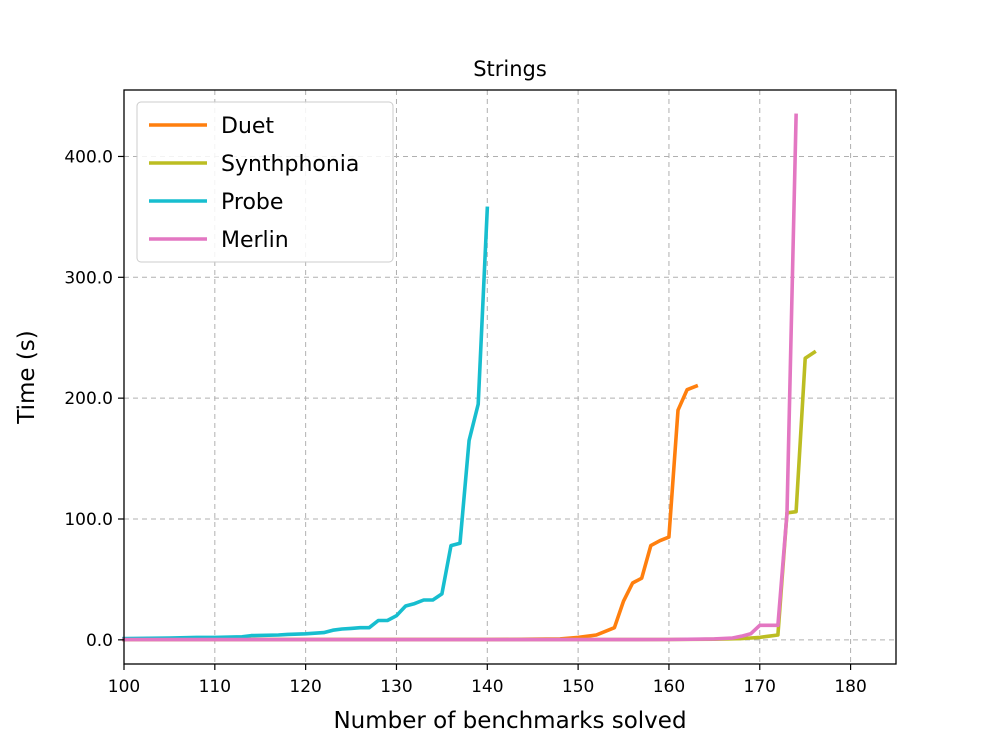  I want to click on x-tick-label: 150, so click(578, 687).